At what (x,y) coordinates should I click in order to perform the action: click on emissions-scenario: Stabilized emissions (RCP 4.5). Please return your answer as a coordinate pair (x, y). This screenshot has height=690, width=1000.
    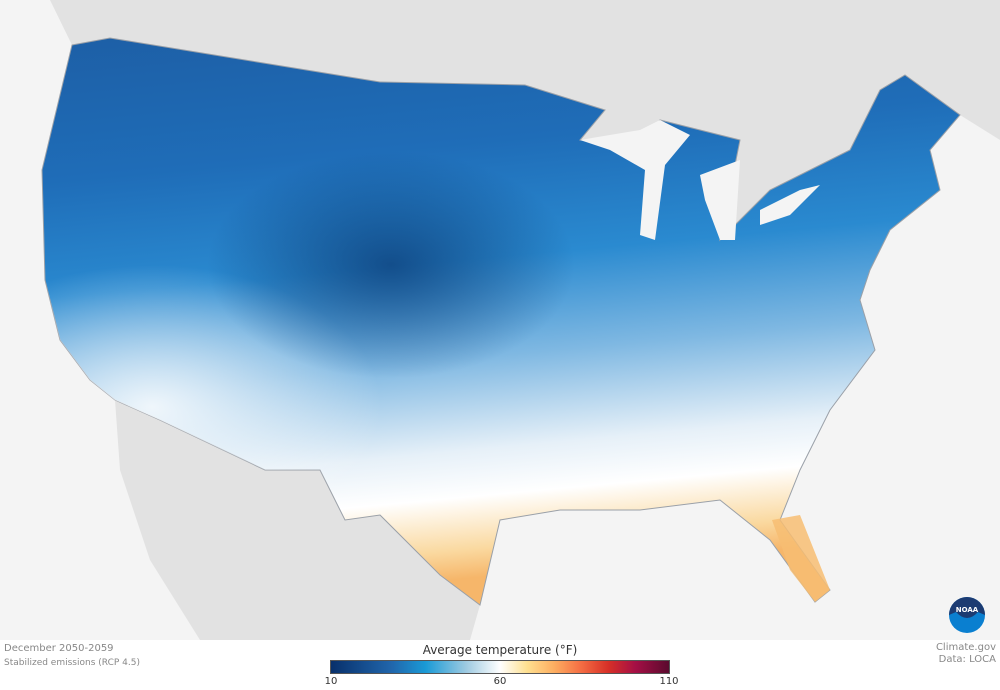
    Looking at the image, I should click on (72, 663).